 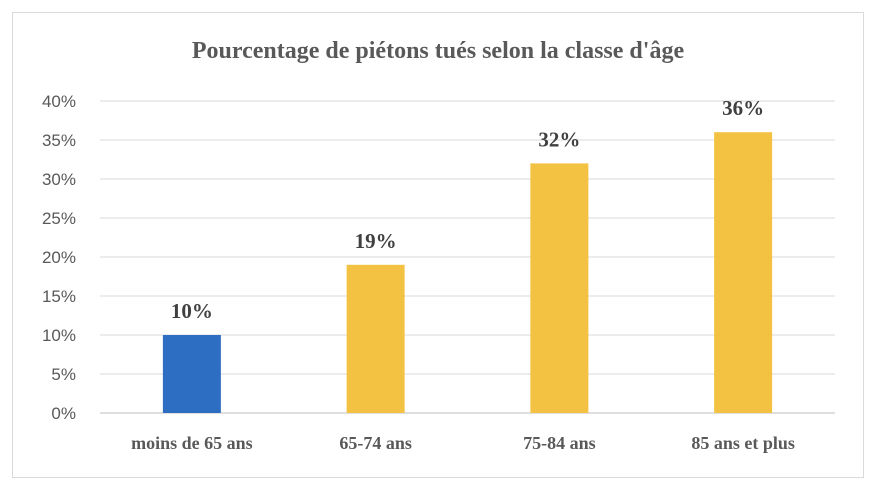 I want to click on y-tick-label: 5%, so click(x=63, y=374).